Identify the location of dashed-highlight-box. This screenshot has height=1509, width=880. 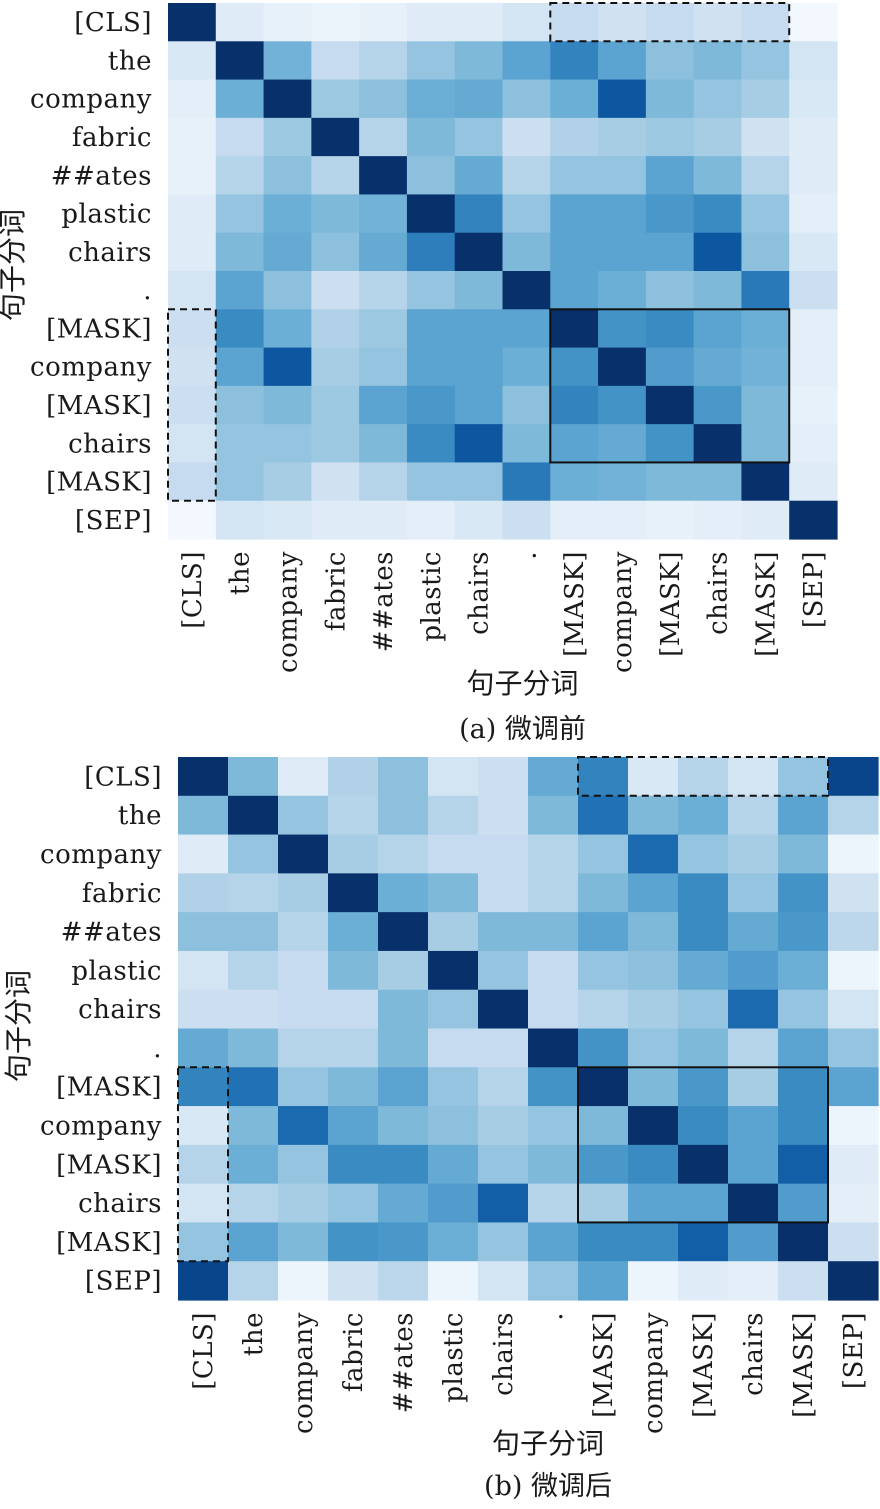
(670, 22).